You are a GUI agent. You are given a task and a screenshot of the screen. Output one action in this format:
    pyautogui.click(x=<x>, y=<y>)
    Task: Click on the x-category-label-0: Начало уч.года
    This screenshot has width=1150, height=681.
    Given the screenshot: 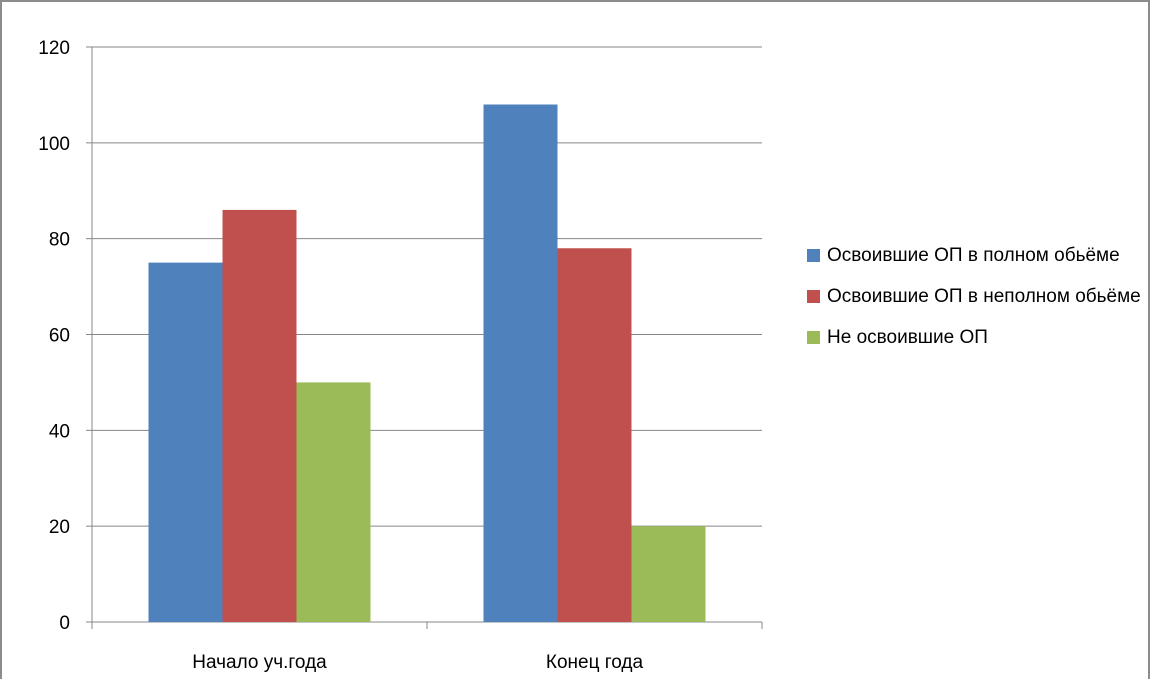 What is the action you would take?
    pyautogui.click(x=259, y=662)
    